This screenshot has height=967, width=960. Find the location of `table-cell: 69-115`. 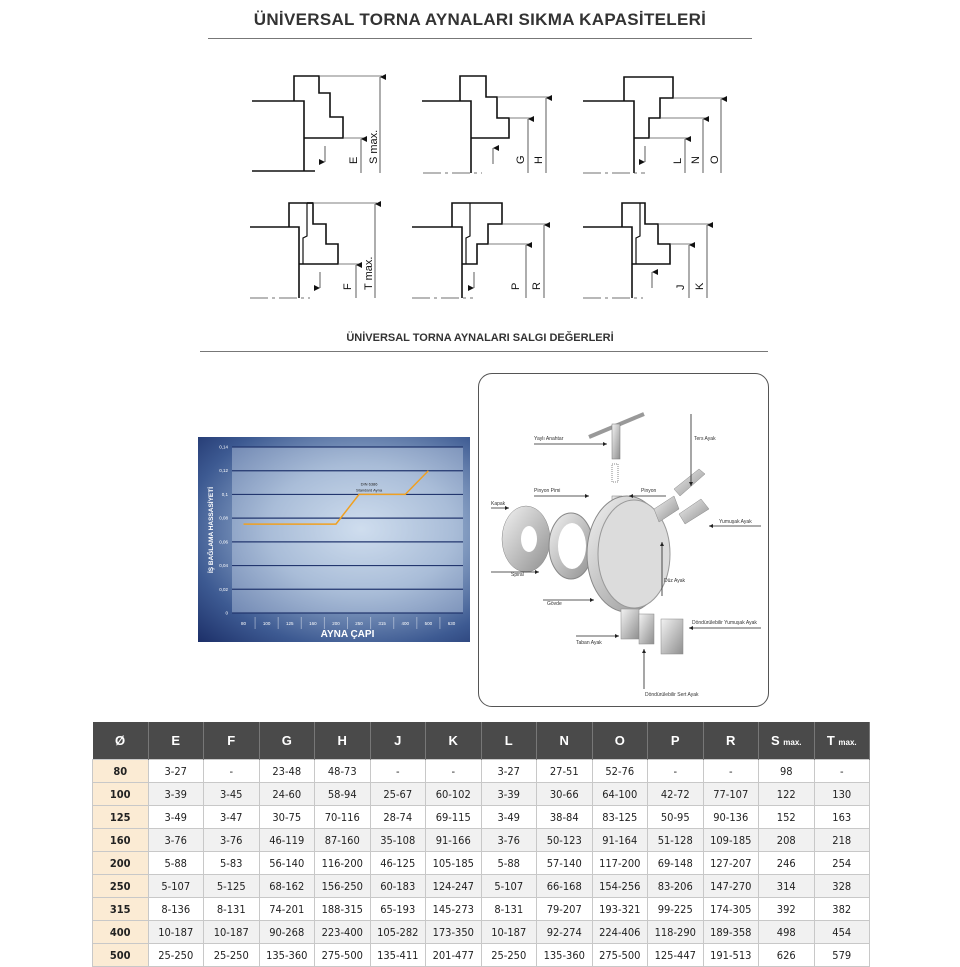

table-cell: 69-115 is located at coordinates (453, 817).